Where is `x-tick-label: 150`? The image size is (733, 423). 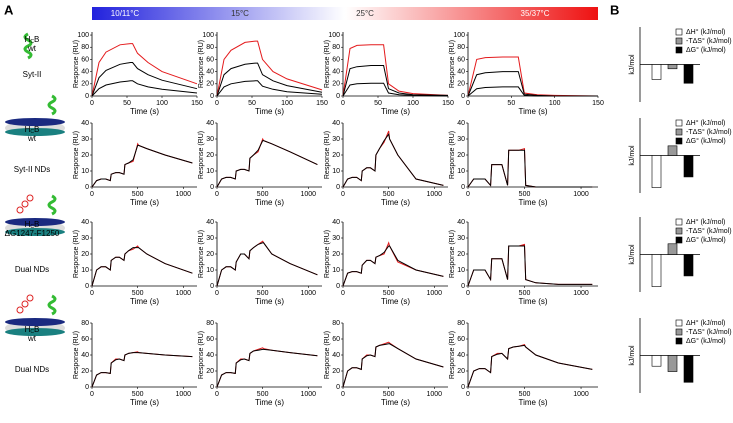 x-tick-label: 150 is located at coordinates (322, 103).